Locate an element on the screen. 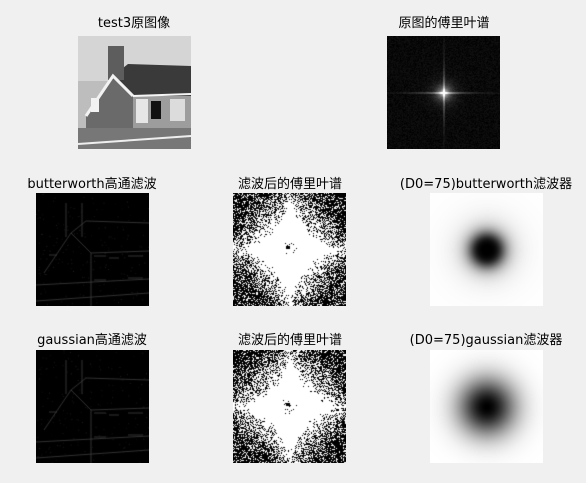 This screenshot has width=586, height=483. butterworth-filter-canvas is located at coordinates (486, 249).